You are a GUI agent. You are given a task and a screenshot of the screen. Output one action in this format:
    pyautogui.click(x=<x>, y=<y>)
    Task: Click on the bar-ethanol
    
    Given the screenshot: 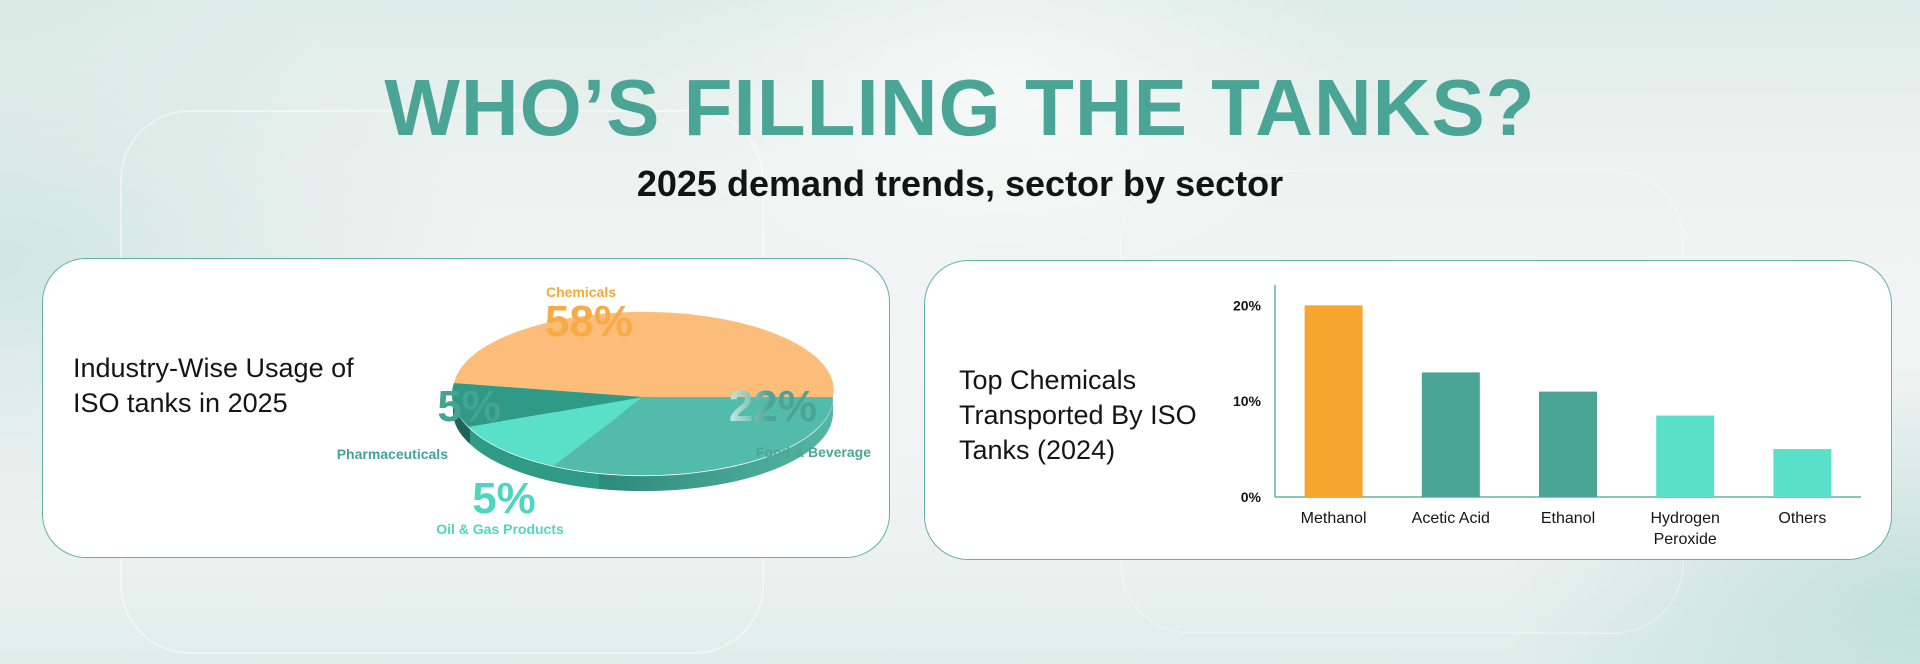 What is the action you would take?
    pyautogui.click(x=1568, y=444)
    